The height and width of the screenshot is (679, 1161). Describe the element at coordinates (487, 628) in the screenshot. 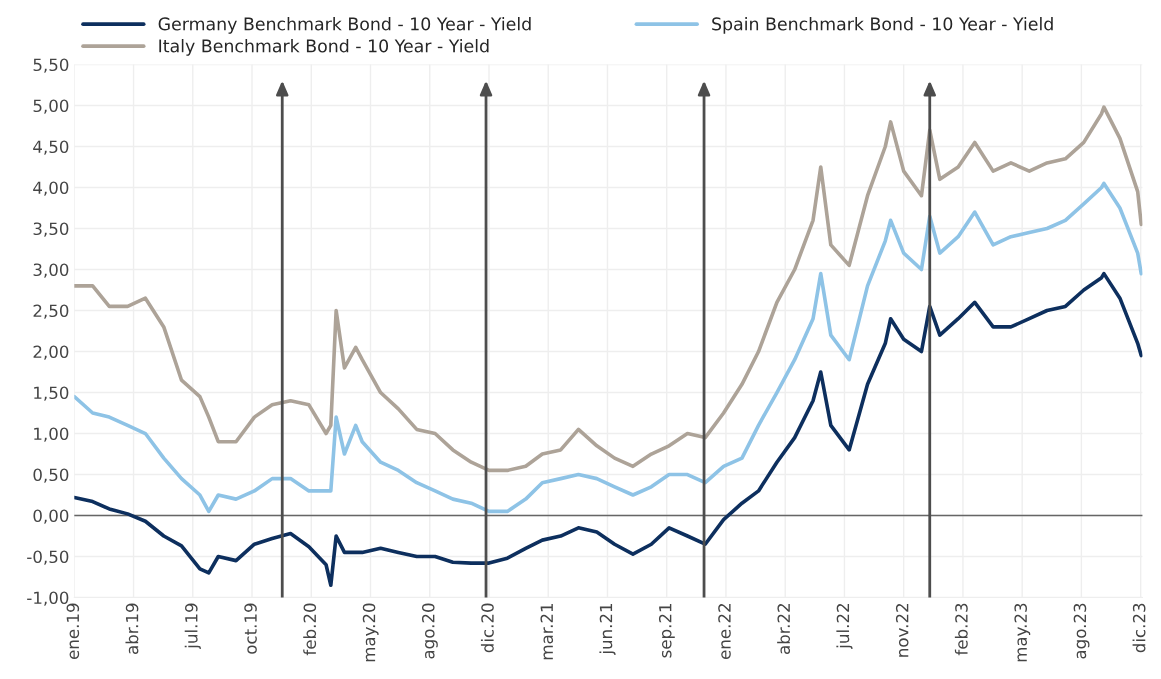

I see `x-tick-label: dic.20` at that location.